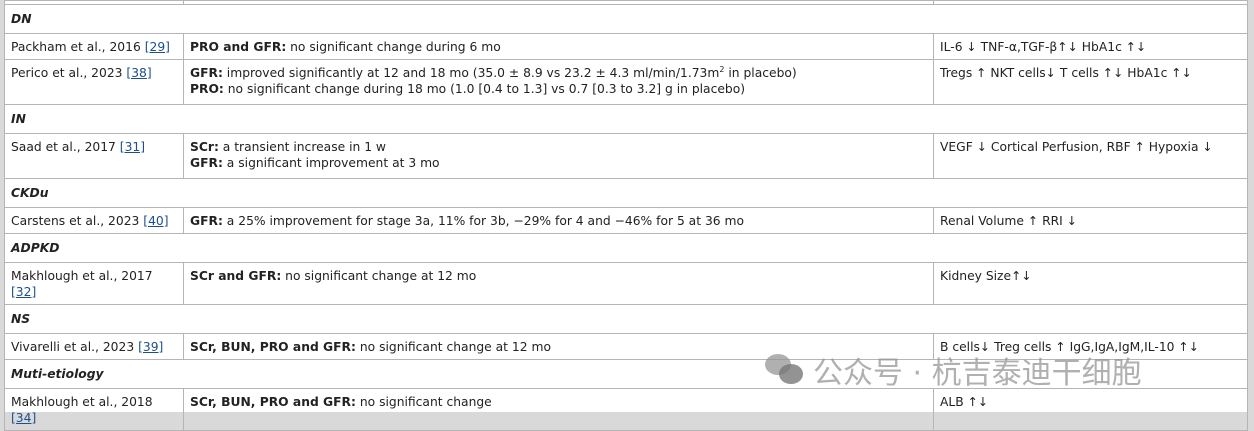 The height and width of the screenshot is (431, 1254). What do you see at coordinates (94, 283) in the screenshot?
I see `study-cell: Makhlough et al., 2017 [32]` at bounding box center [94, 283].